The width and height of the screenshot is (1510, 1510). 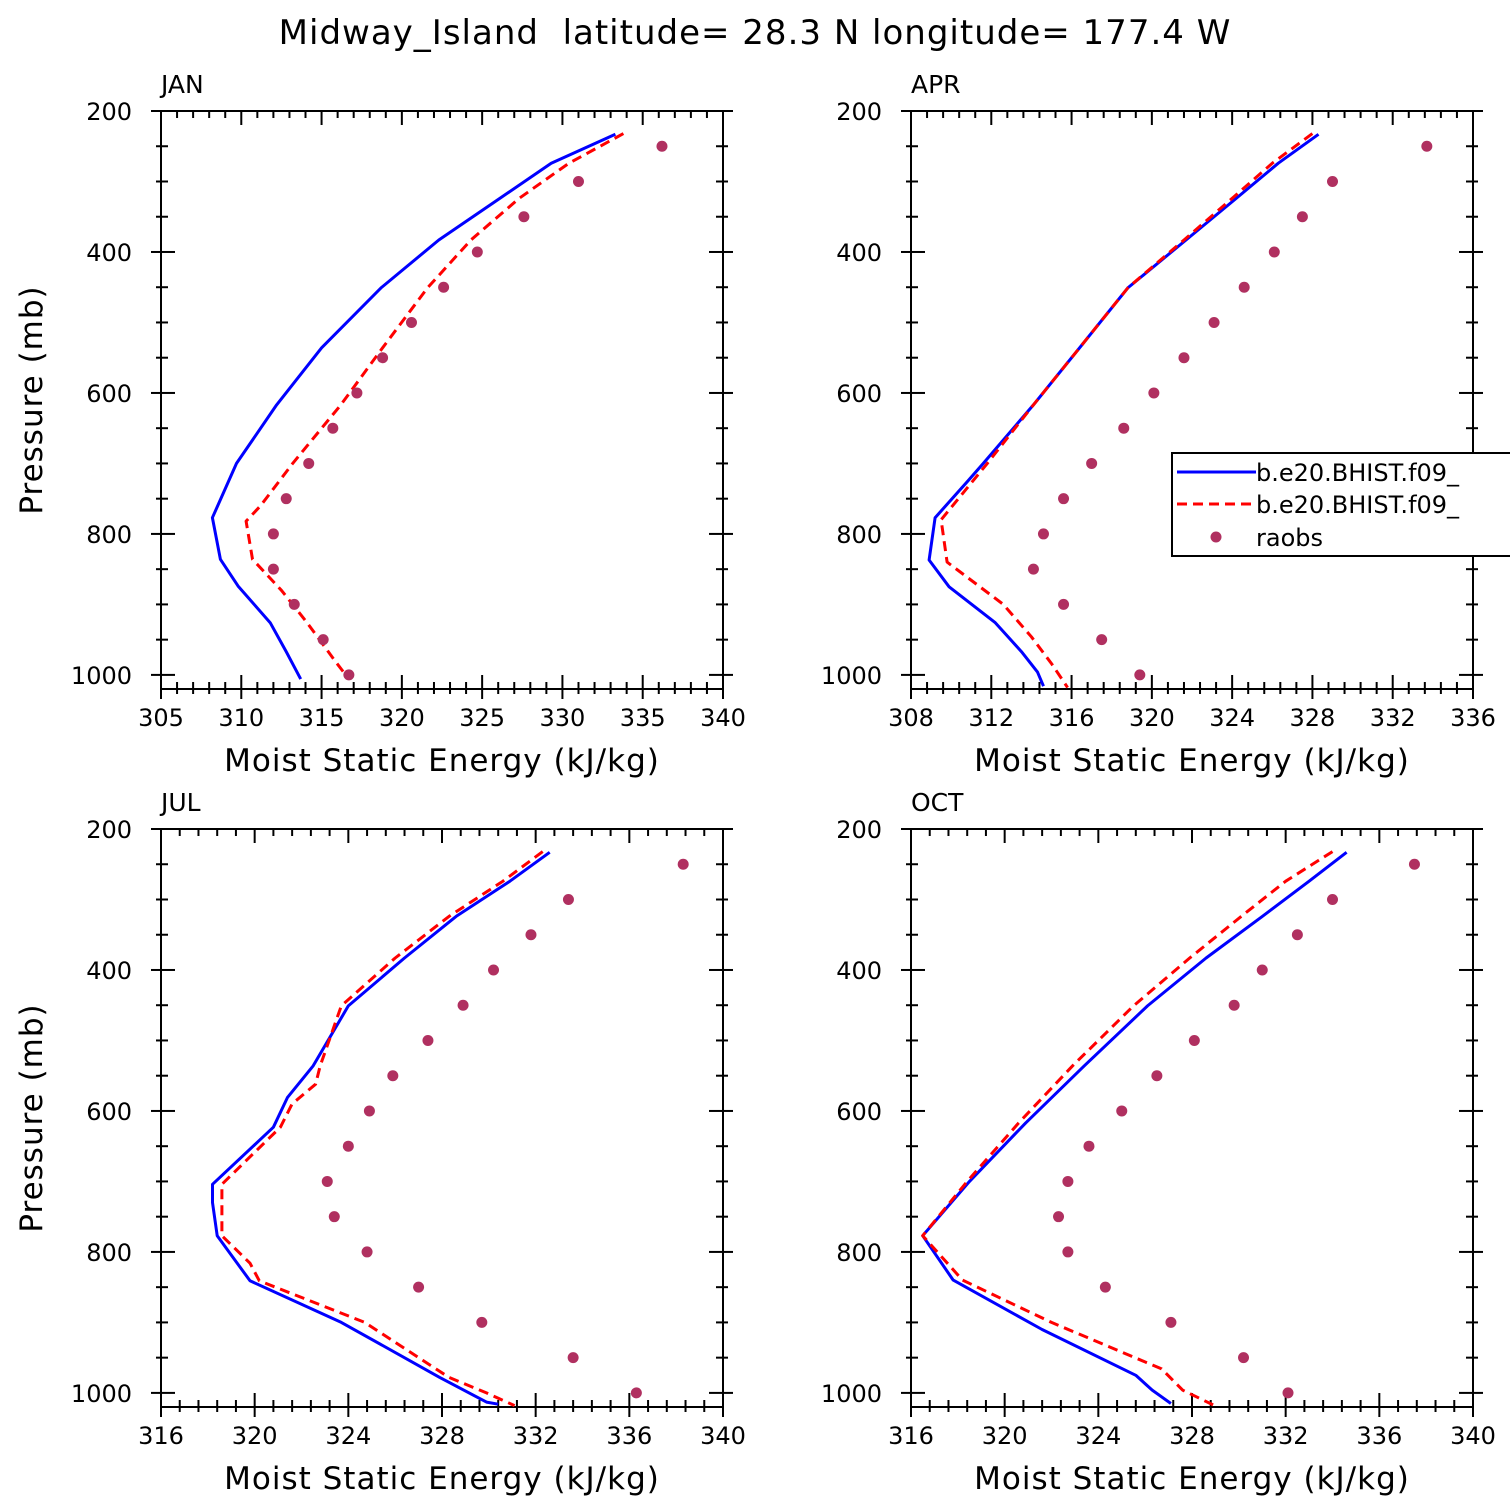 I want to click on x-tick-label: 325, so click(x=482, y=718).